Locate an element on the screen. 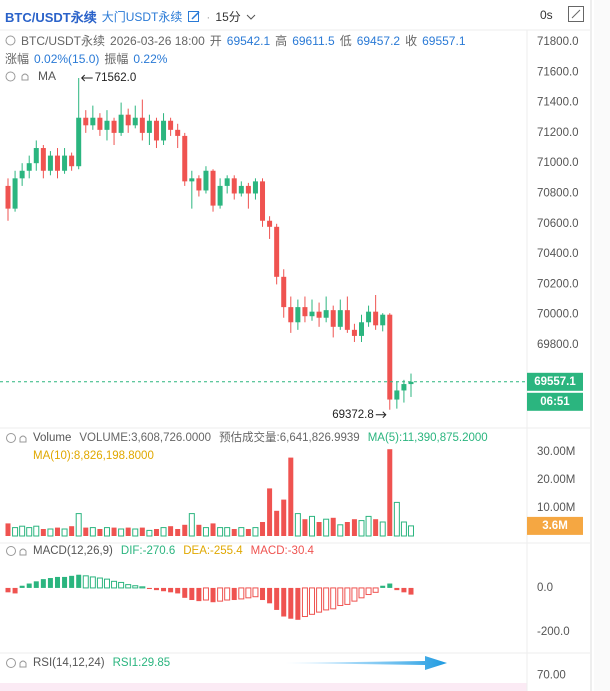 The width and height of the screenshot is (610, 691). y-tick-label: 71800.0 is located at coordinates (558, 42).